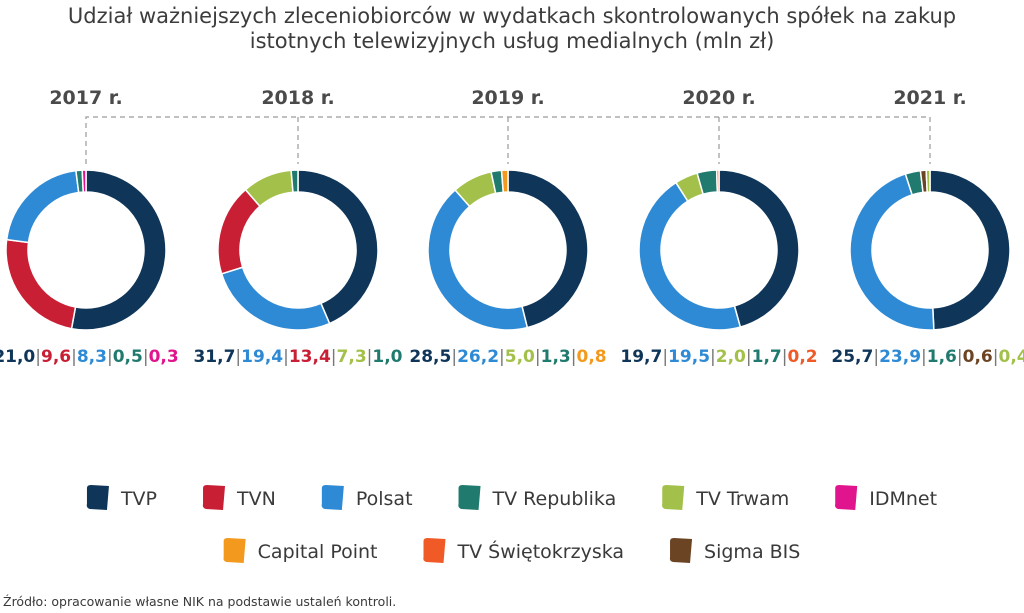 The image size is (1024, 613). I want to click on value-labels: 25,7|23,9|1,6|0,6|0,4, so click(927, 357).